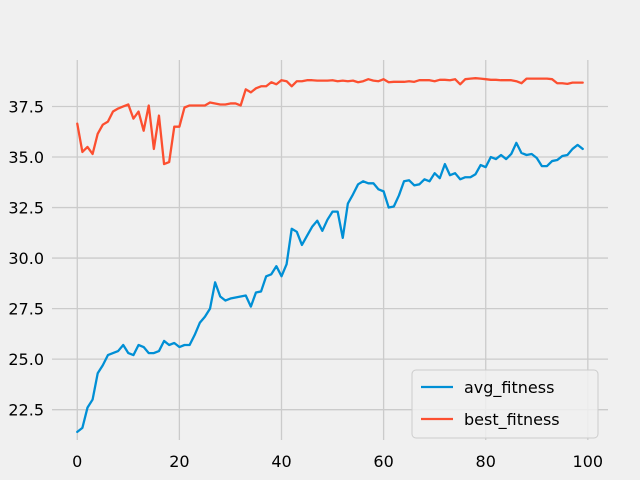 This screenshot has width=640, height=480. What do you see at coordinates (26, 157) in the screenshot?
I see `y-tick-label: 35.0` at bounding box center [26, 157].